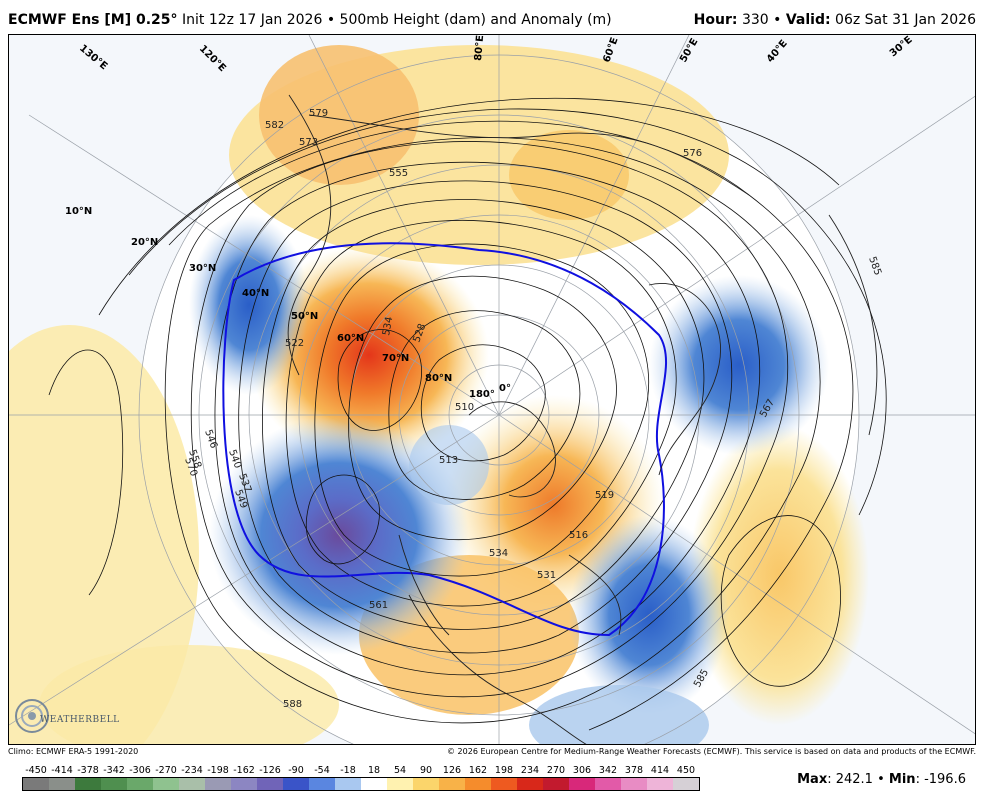  Describe the element at coordinates (475, 20) in the screenshot. I see `product-name: 500mb Height (dam) and Anomaly (m)` at that location.